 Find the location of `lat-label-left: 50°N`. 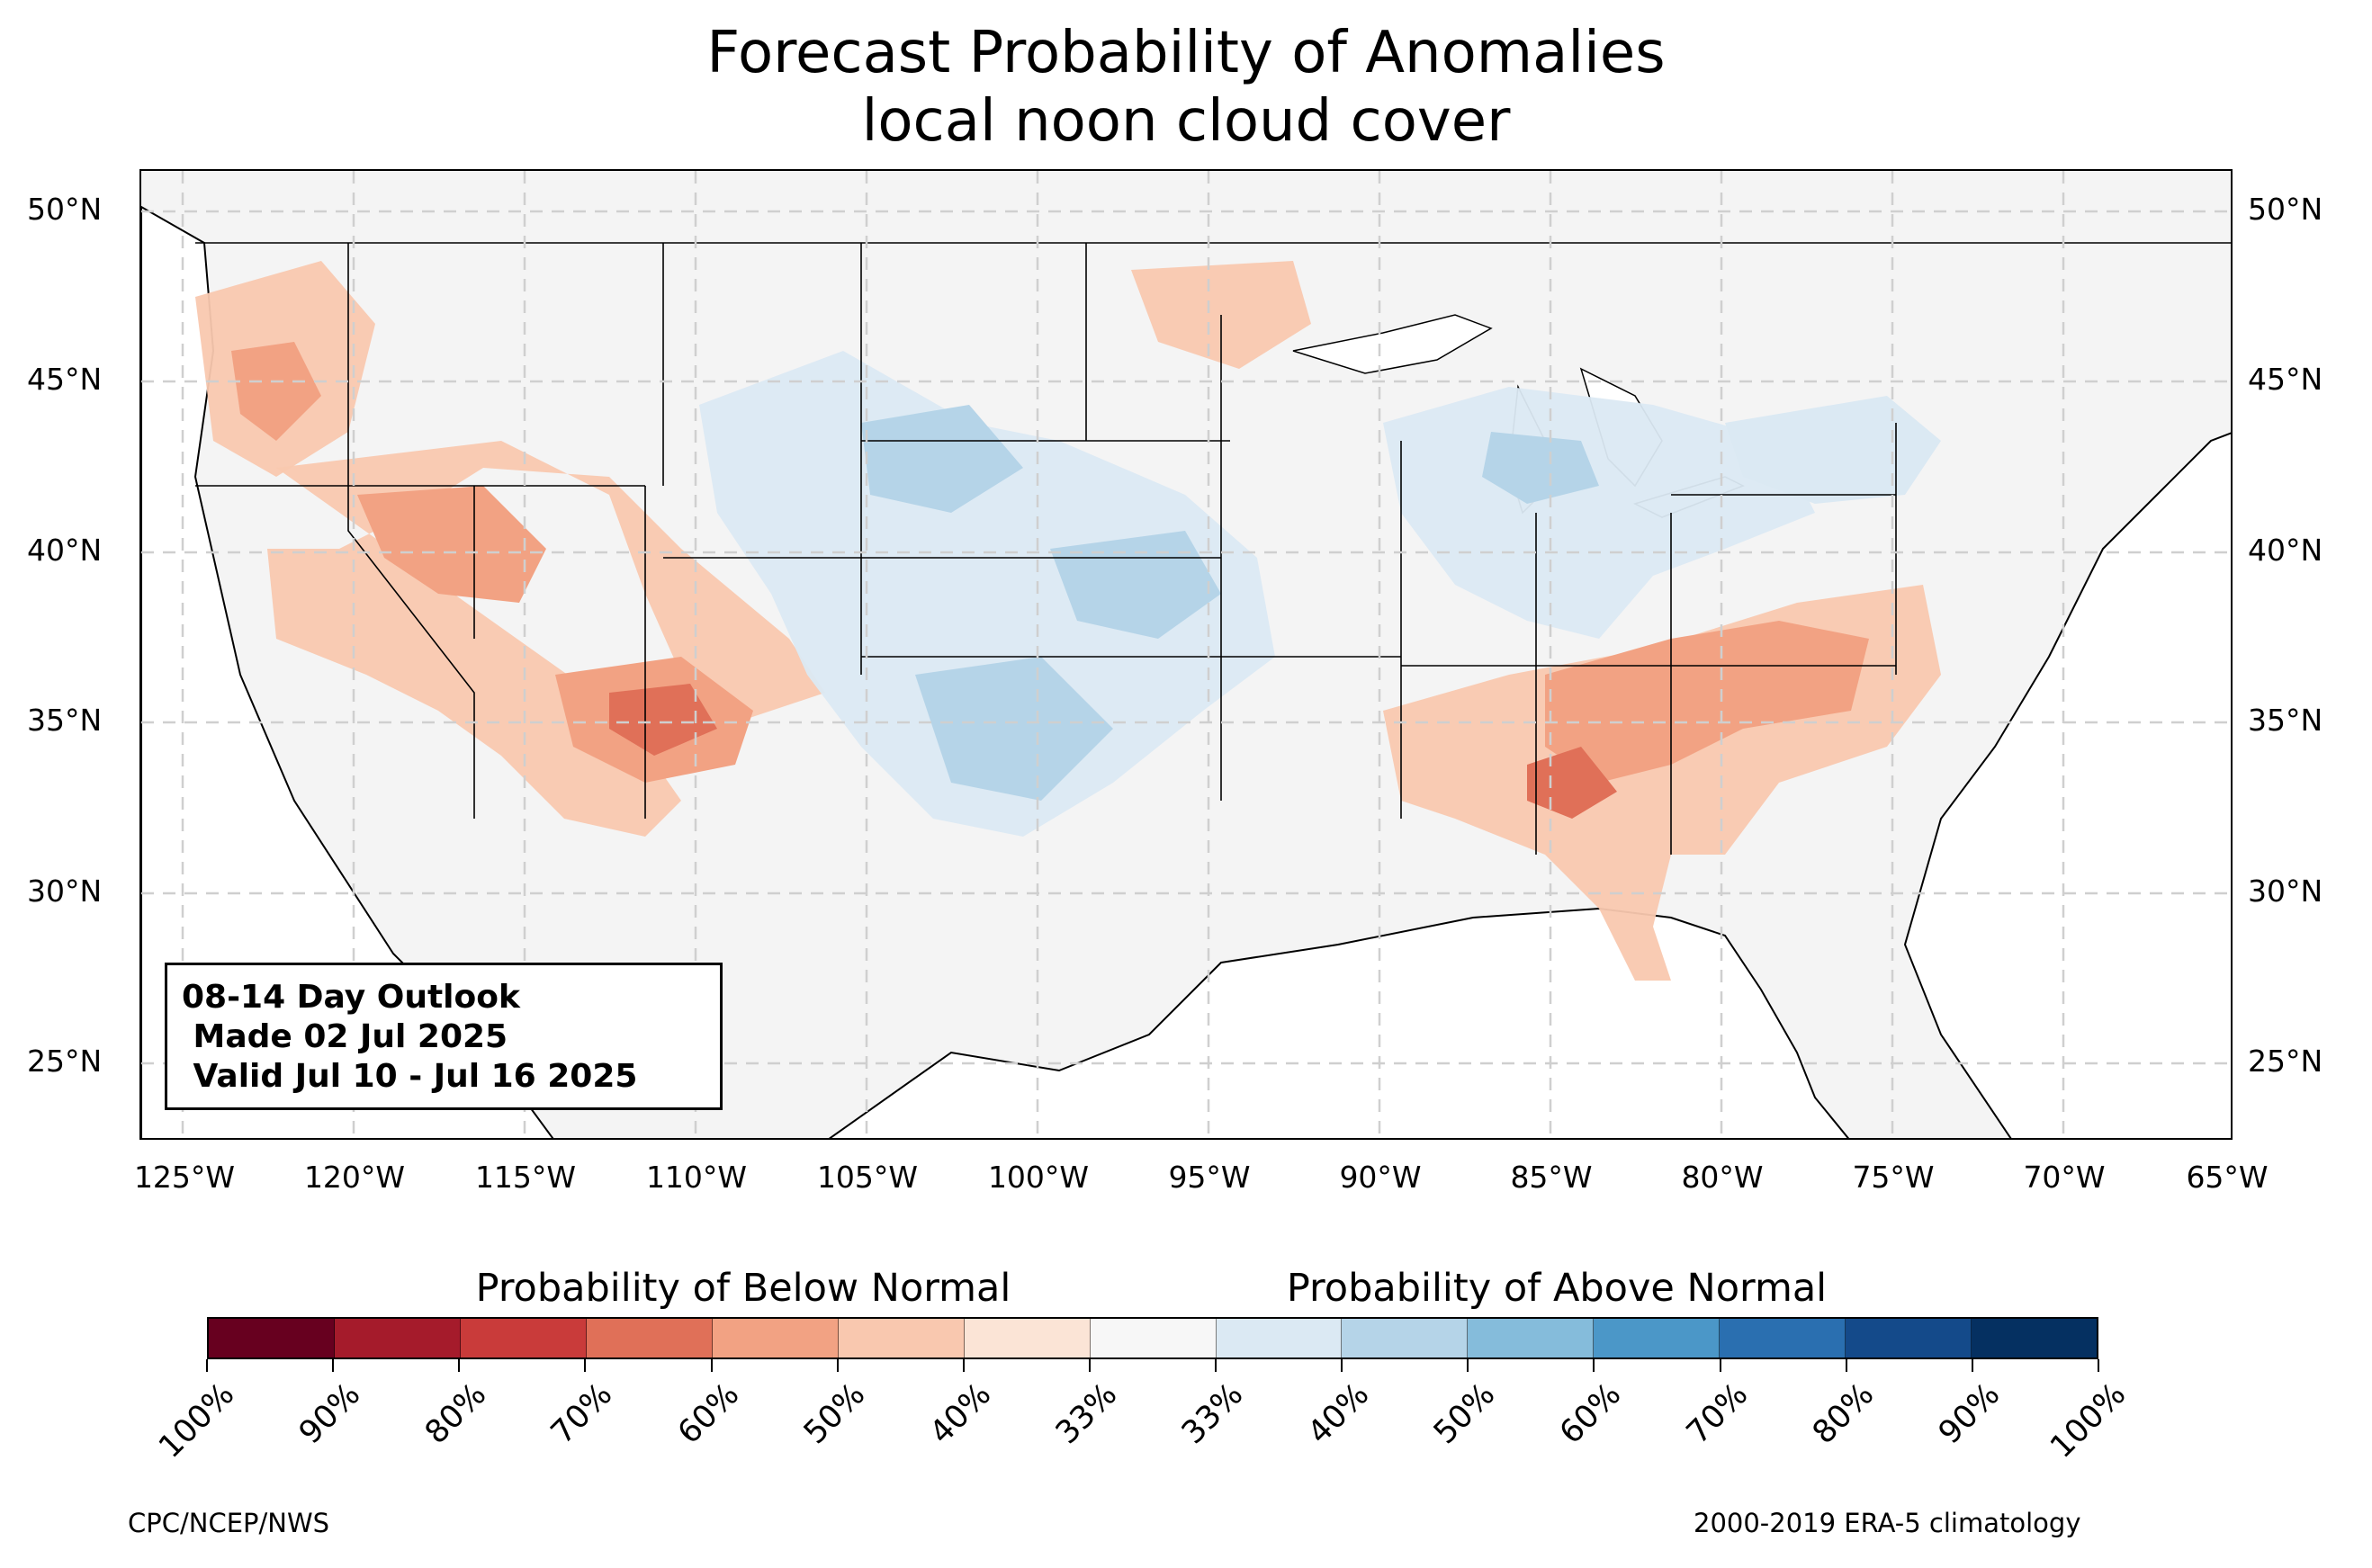

lat-label-left: 50°N is located at coordinates (65, 209).